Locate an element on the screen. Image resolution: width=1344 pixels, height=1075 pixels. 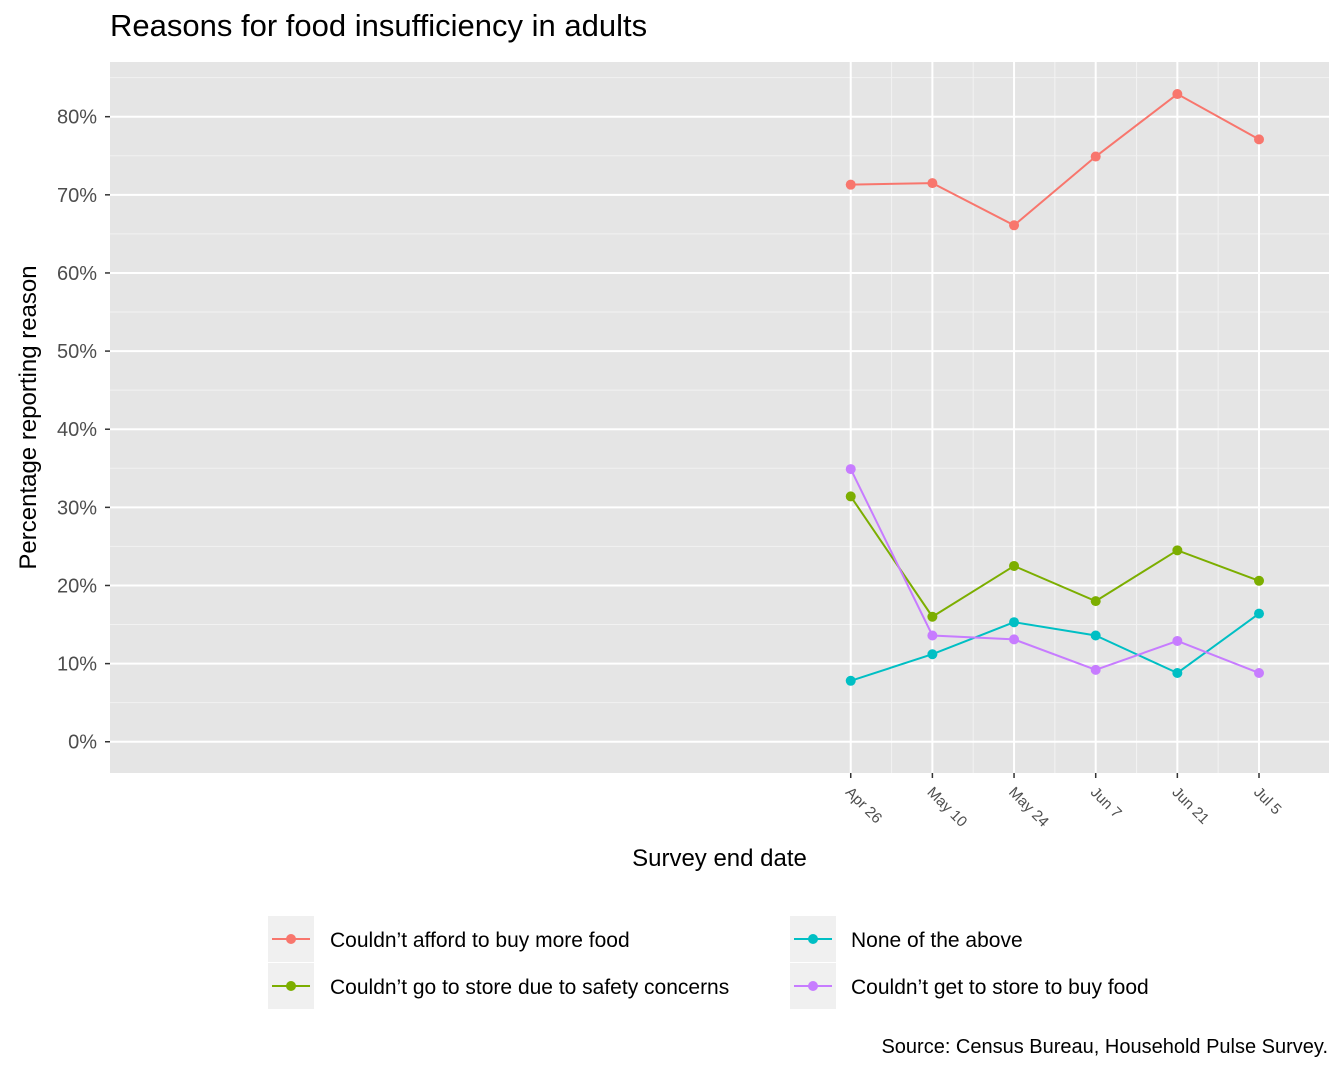
y-tick-label: 70% is located at coordinates (77, 196).